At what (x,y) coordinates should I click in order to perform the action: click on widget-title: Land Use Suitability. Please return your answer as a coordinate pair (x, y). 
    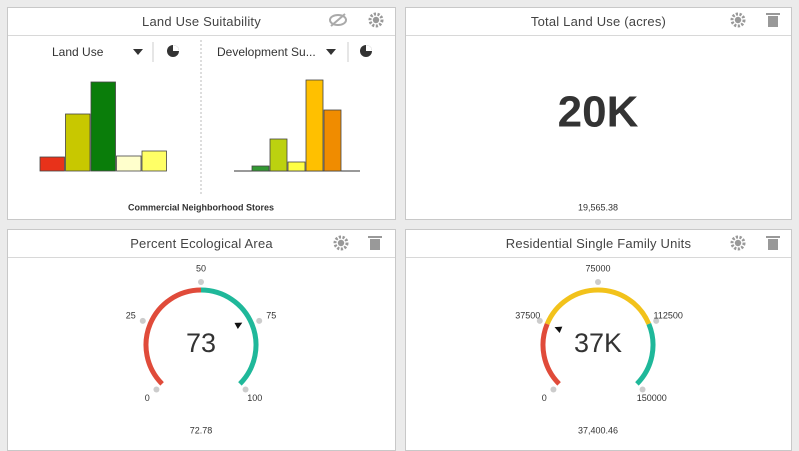
    Looking at the image, I should click on (201, 21).